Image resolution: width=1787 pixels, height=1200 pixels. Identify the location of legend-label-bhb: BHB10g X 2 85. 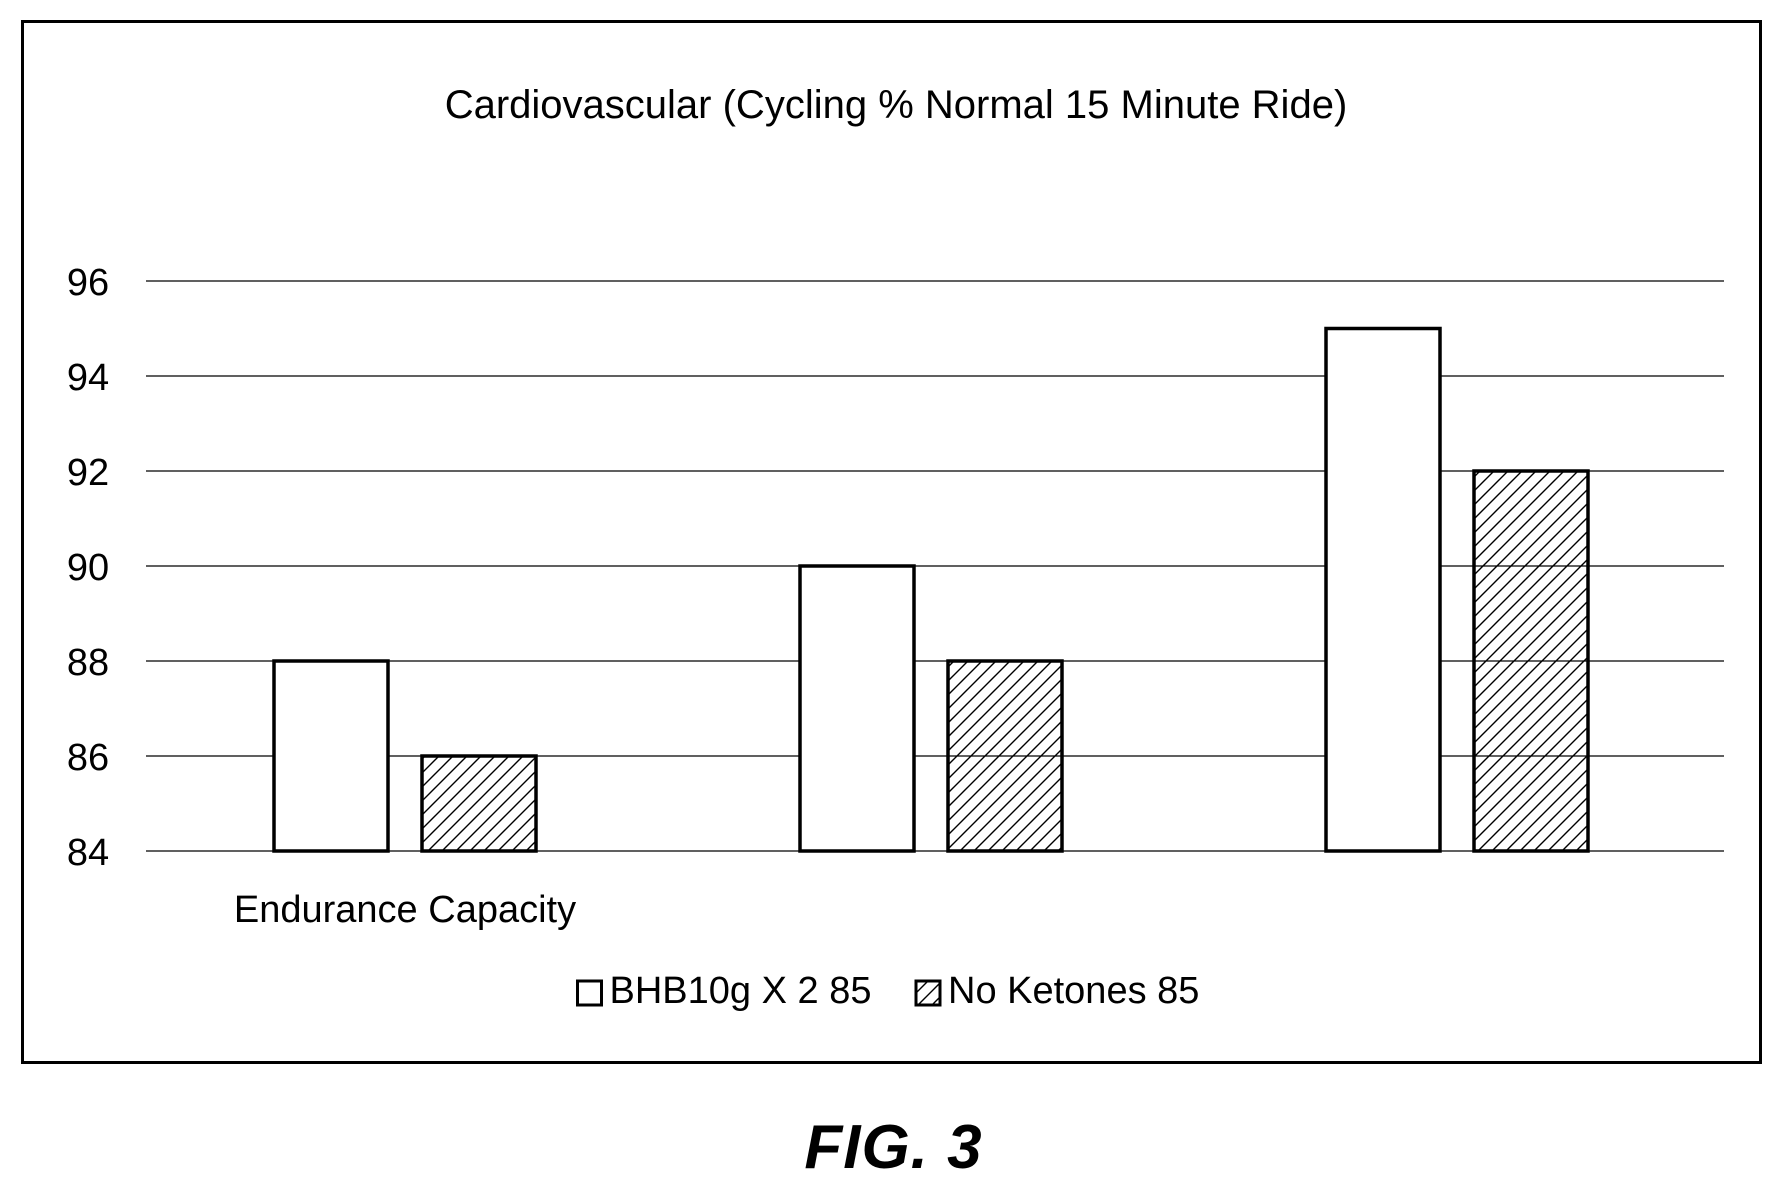
(741, 991).